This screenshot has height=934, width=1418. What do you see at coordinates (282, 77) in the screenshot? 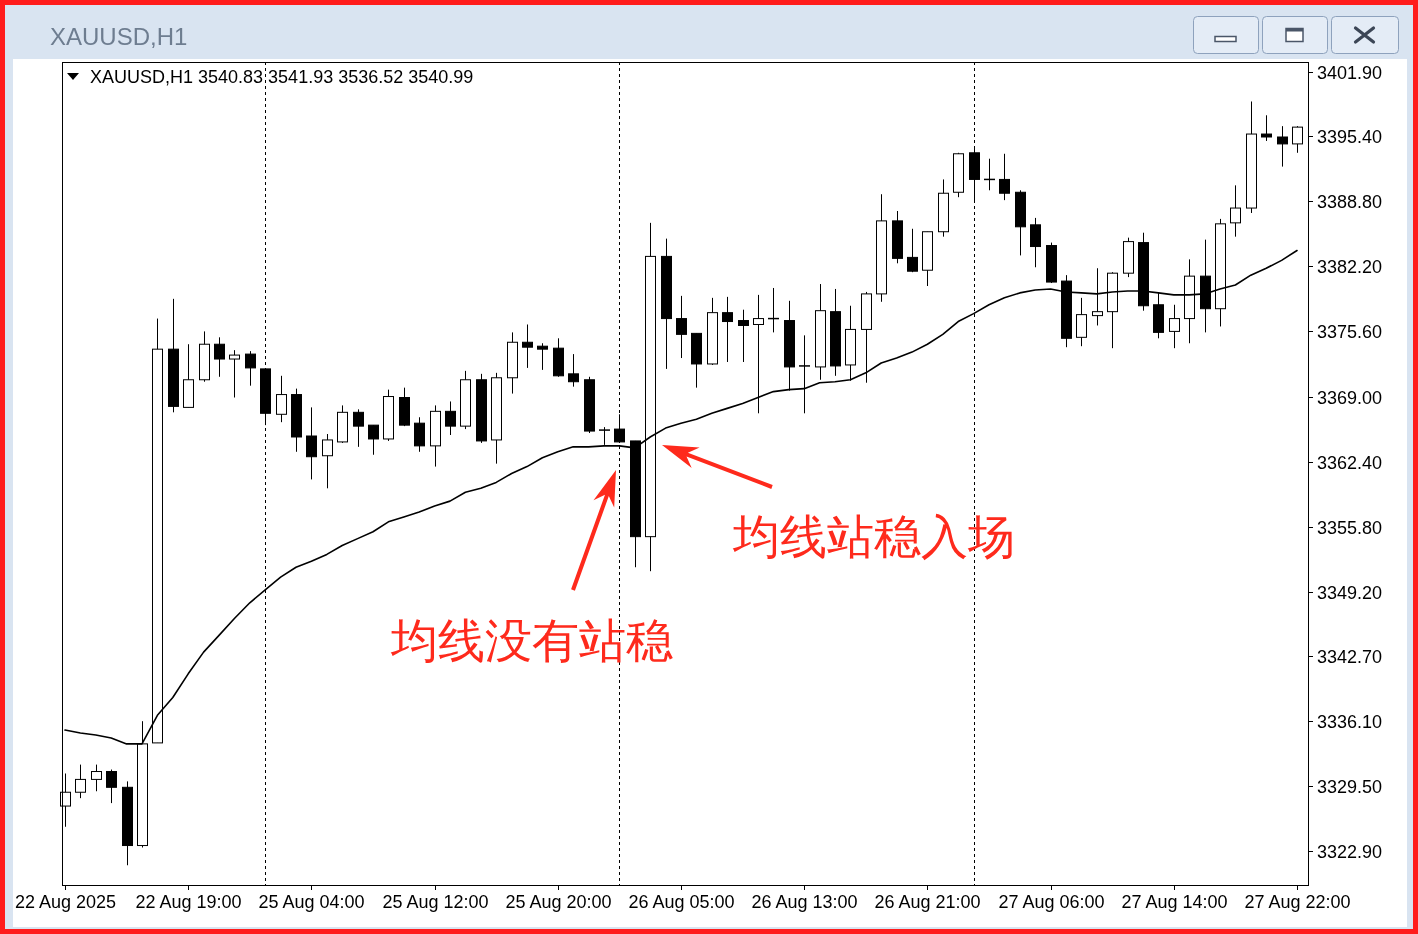
I see `chart-subtitle: XAUUSD,H1 3540.83 3541.93 3536.52 3540.99` at bounding box center [282, 77].